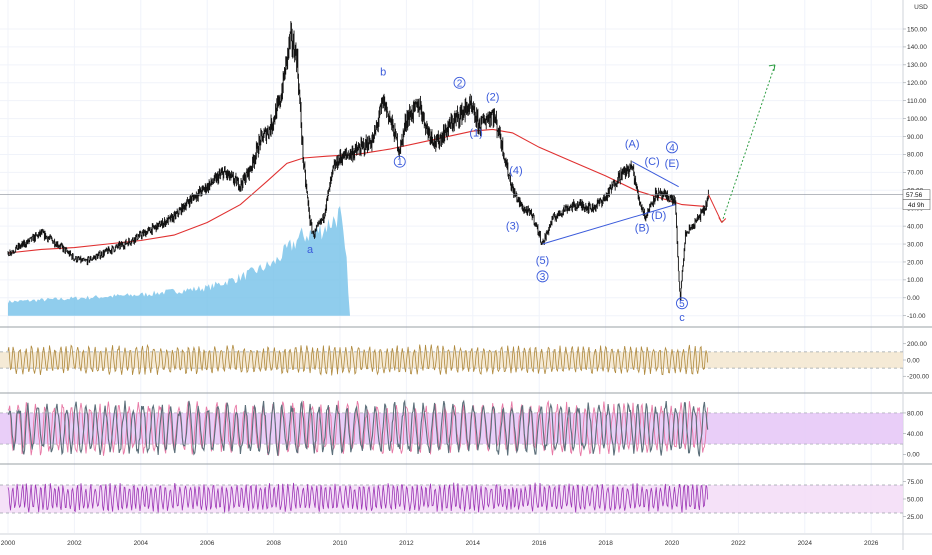 The width and height of the screenshot is (932, 555). I want to click on wave-label-9: 3, so click(543, 277).